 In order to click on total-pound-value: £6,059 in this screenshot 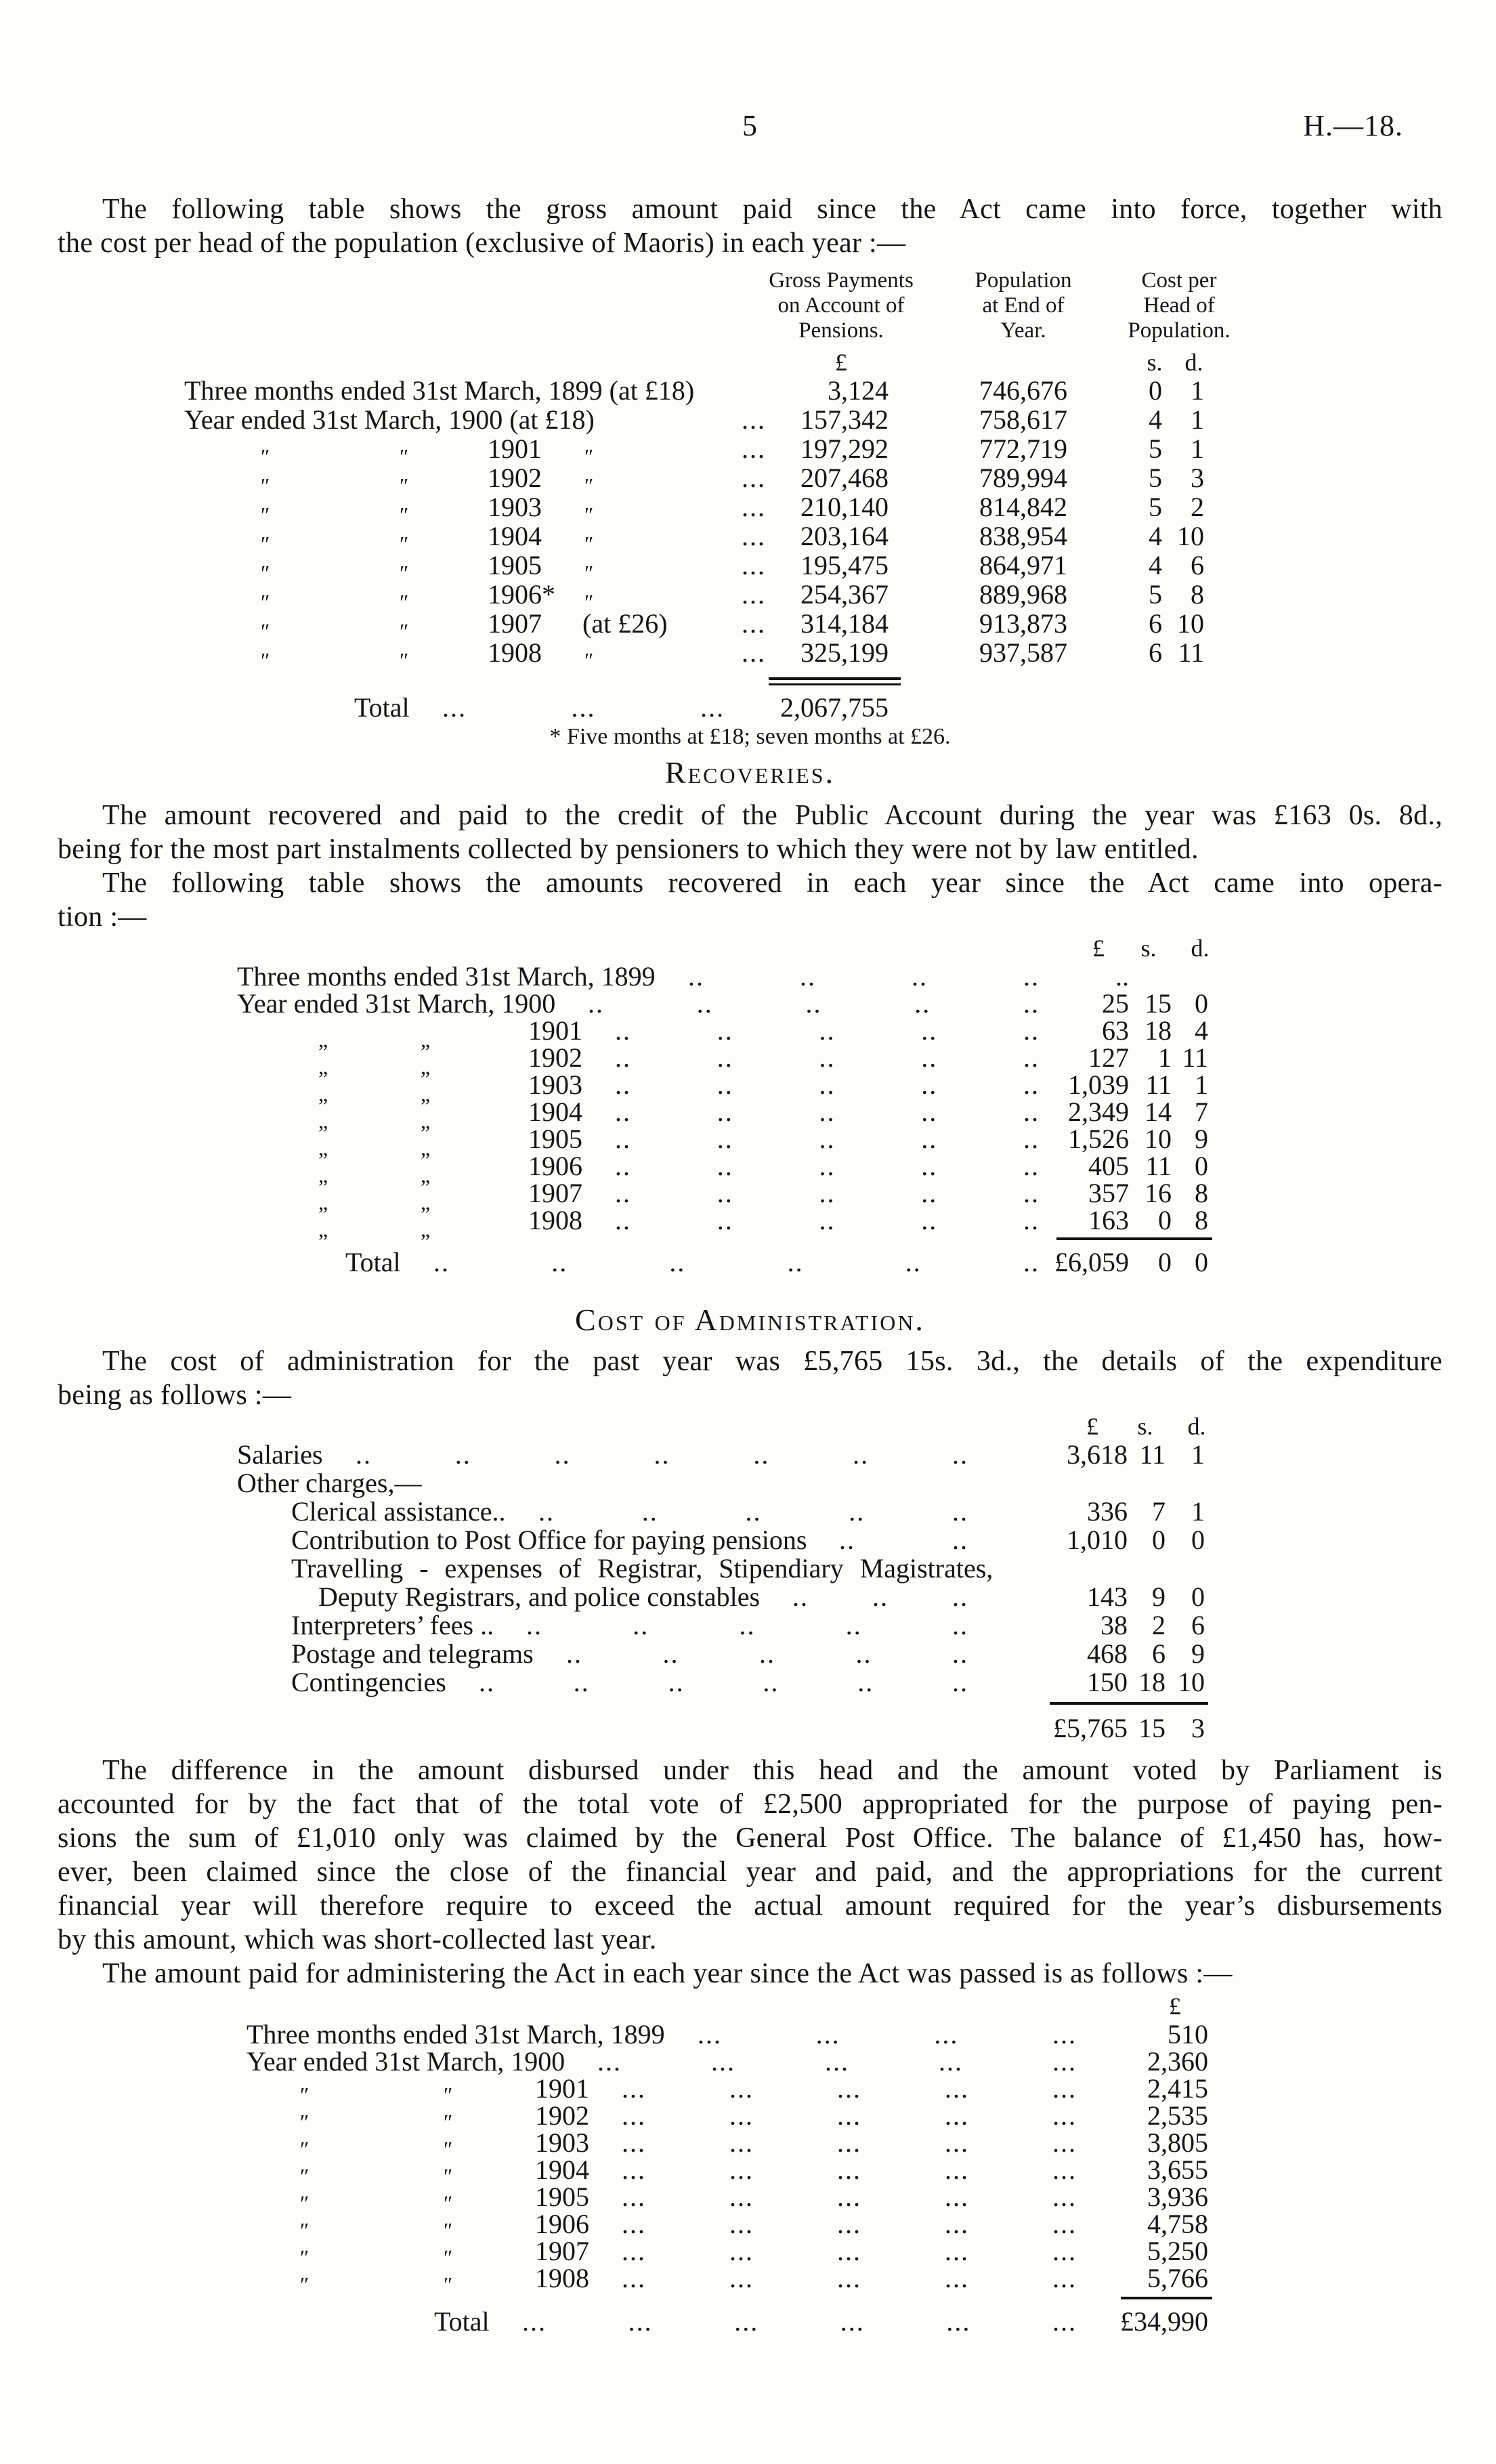, I will do `click(1091, 1262)`.